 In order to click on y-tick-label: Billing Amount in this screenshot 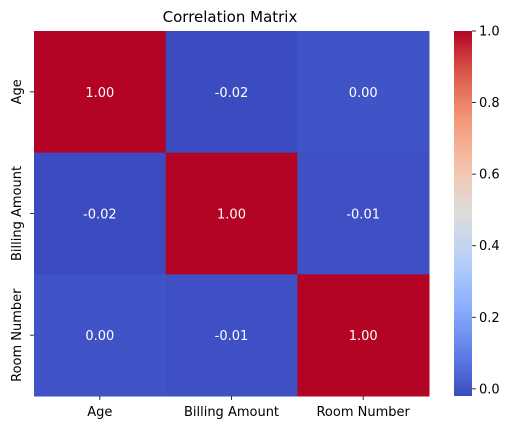, I will do `click(17, 213)`.